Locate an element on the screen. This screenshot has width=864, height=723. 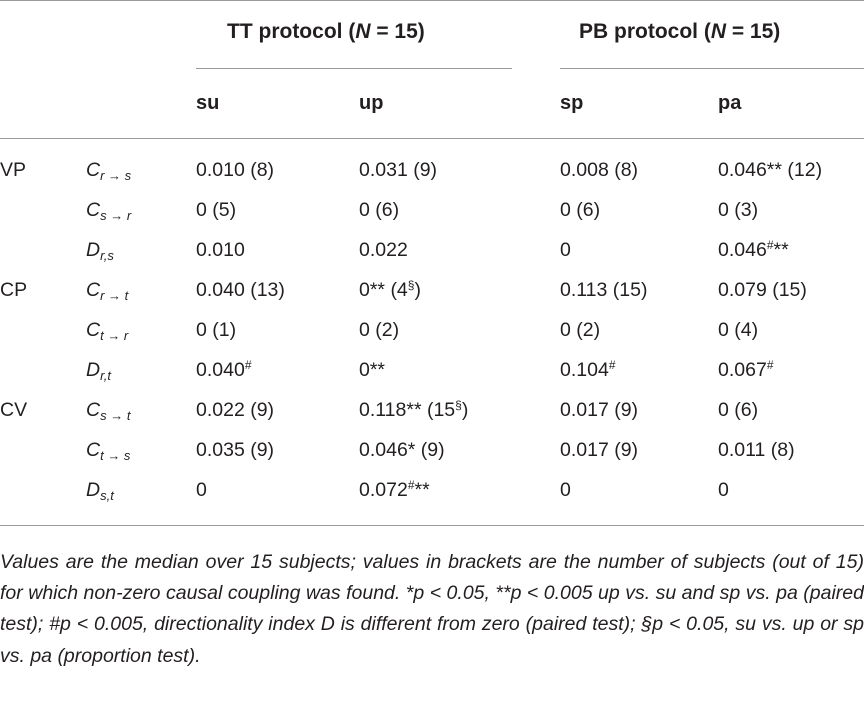
row-symbol: Cr → s is located at coordinates (109, 171).